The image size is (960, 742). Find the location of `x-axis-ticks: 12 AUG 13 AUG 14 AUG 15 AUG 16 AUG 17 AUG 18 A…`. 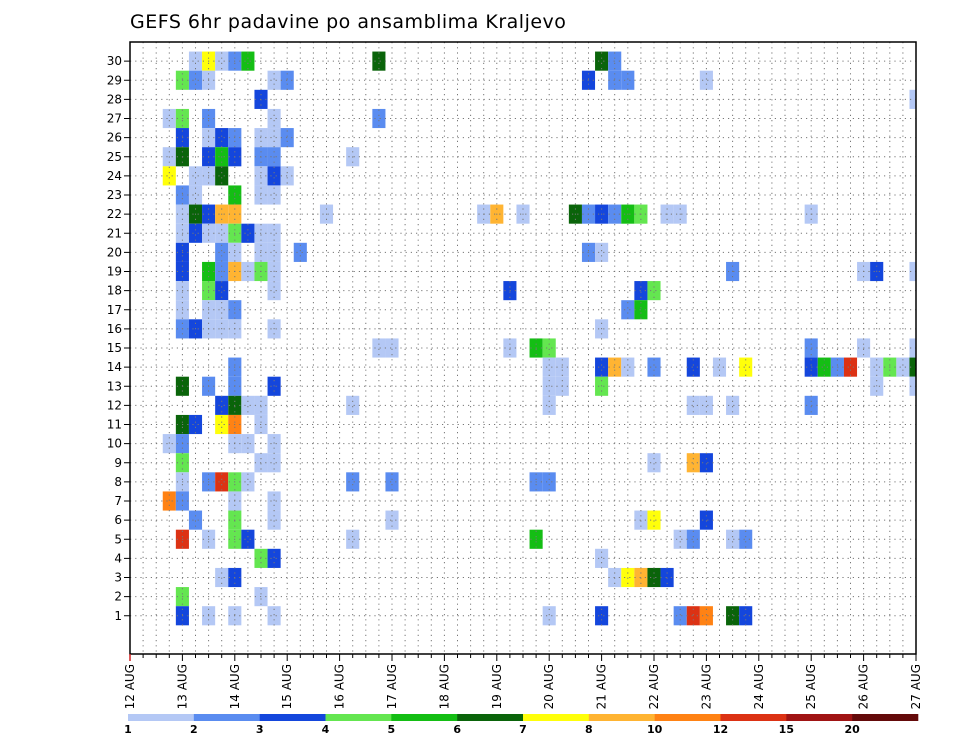

x-axis-ticks: 12 AUG 13 AUG 14 AUG 15 AUG 16 AUG 17 AUG 18 A… is located at coordinates (523, 681).